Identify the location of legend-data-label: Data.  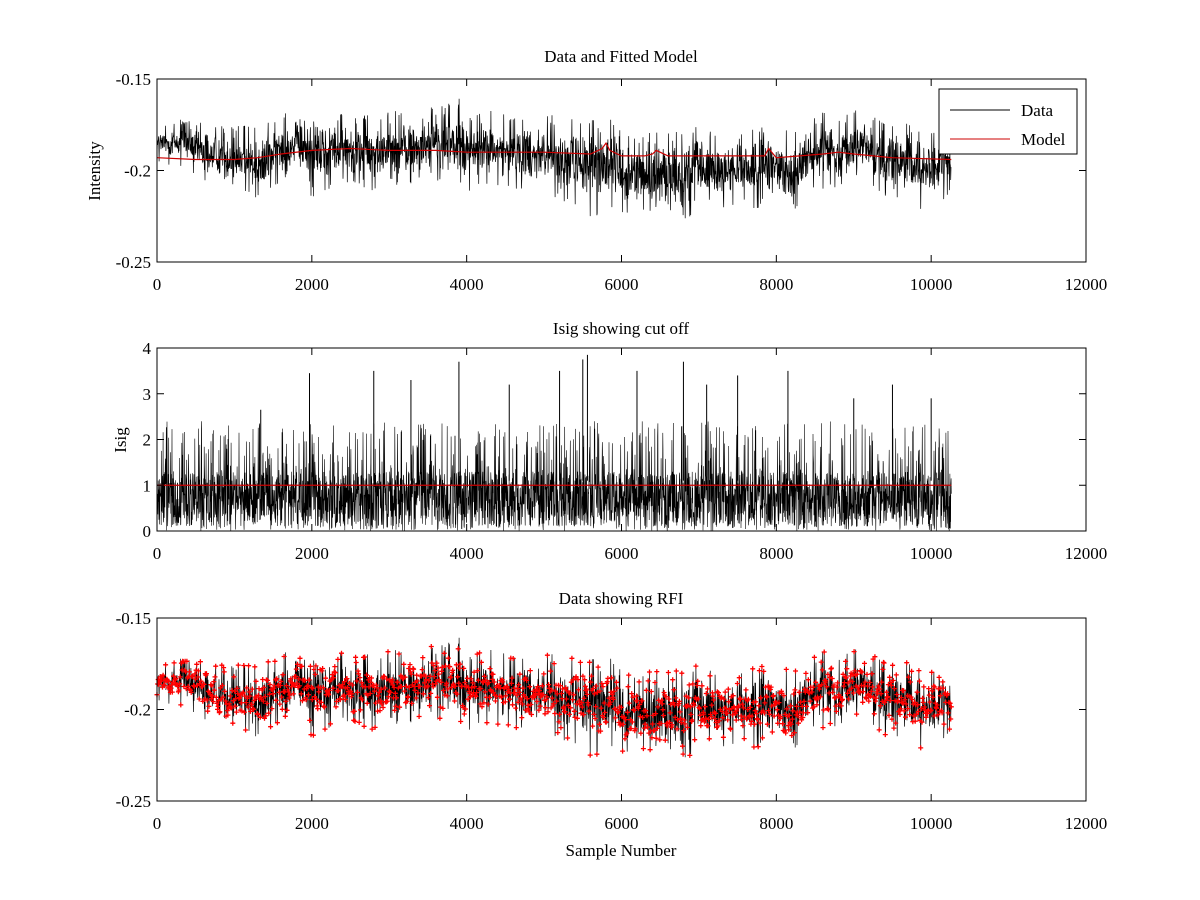
(1037, 110).